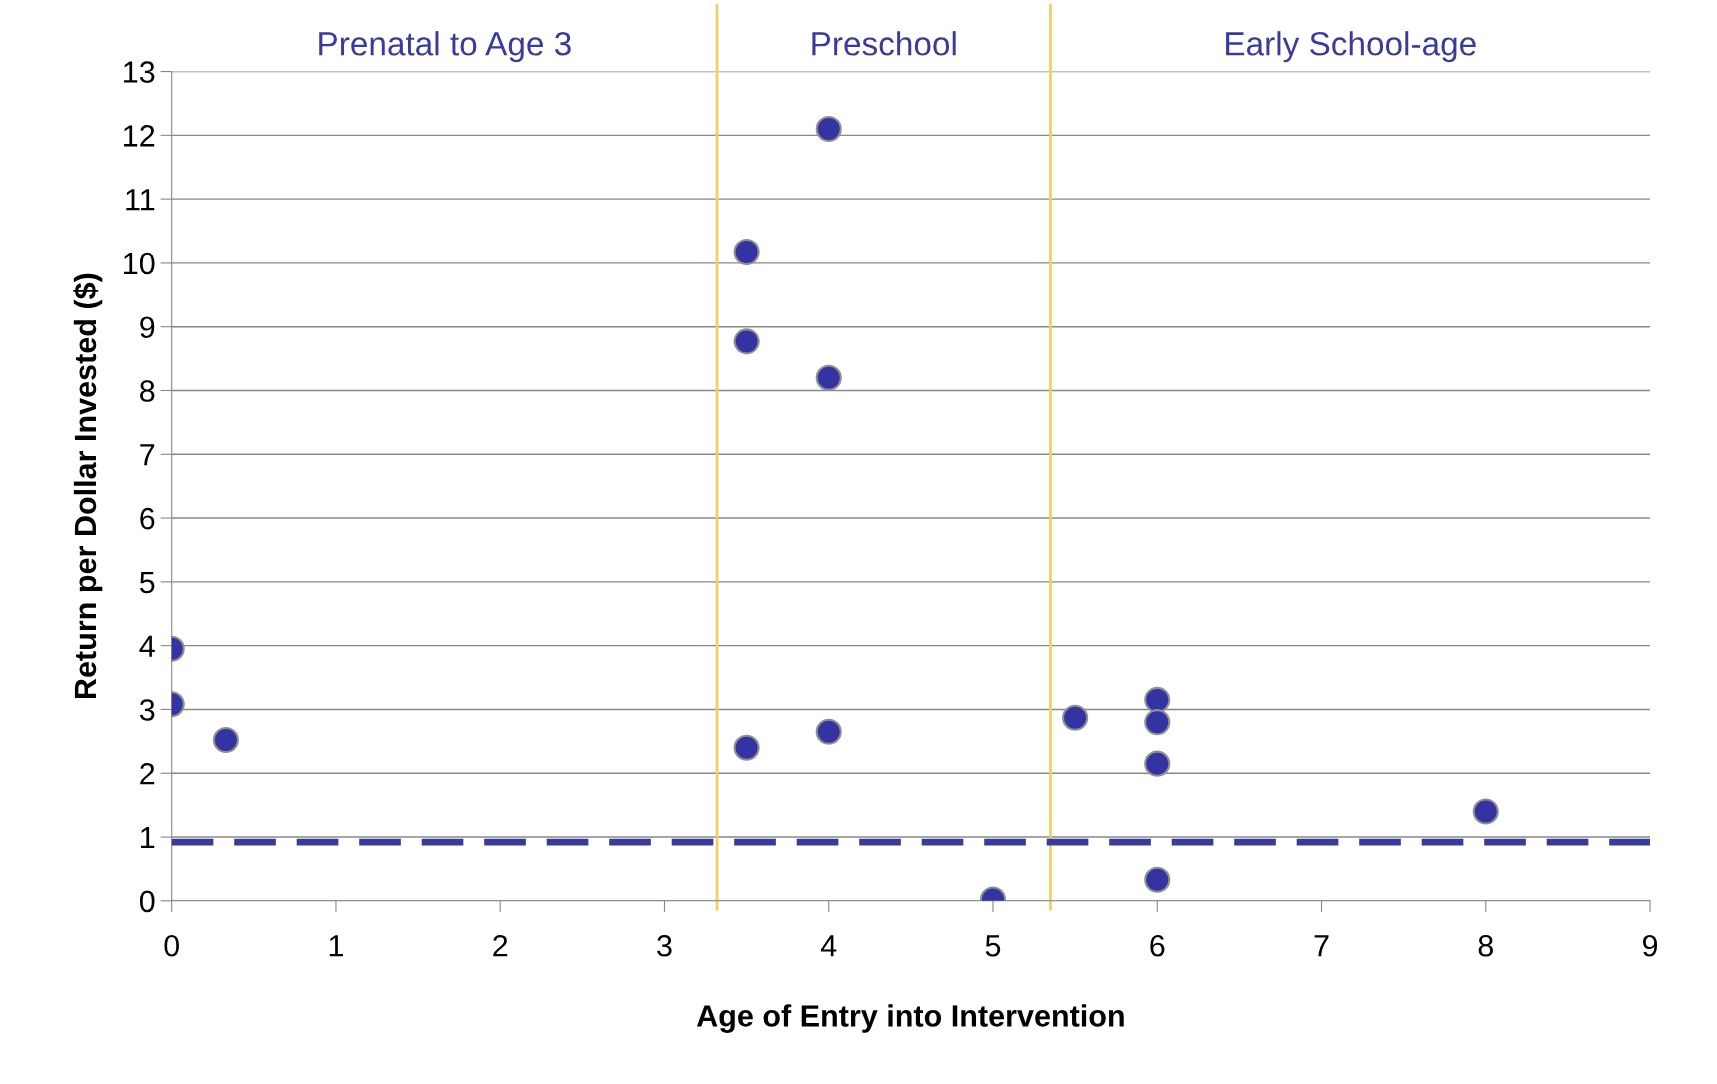 Image resolution: width=1717 pixels, height=1084 pixels. What do you see at coordinates (147, 646) in the screenshot?
I see `y-tick-label: 4` at bounding box center [147, 646].